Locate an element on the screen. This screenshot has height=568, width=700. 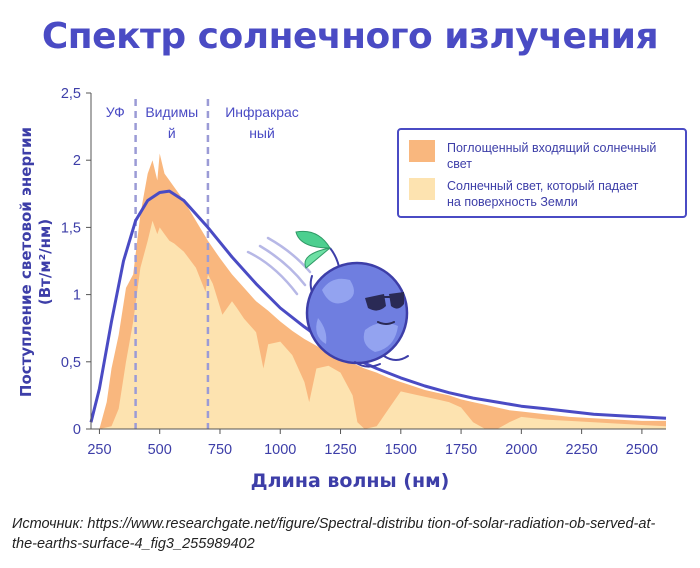
y-tick-label: 1 is located at coordinates (77, 296).